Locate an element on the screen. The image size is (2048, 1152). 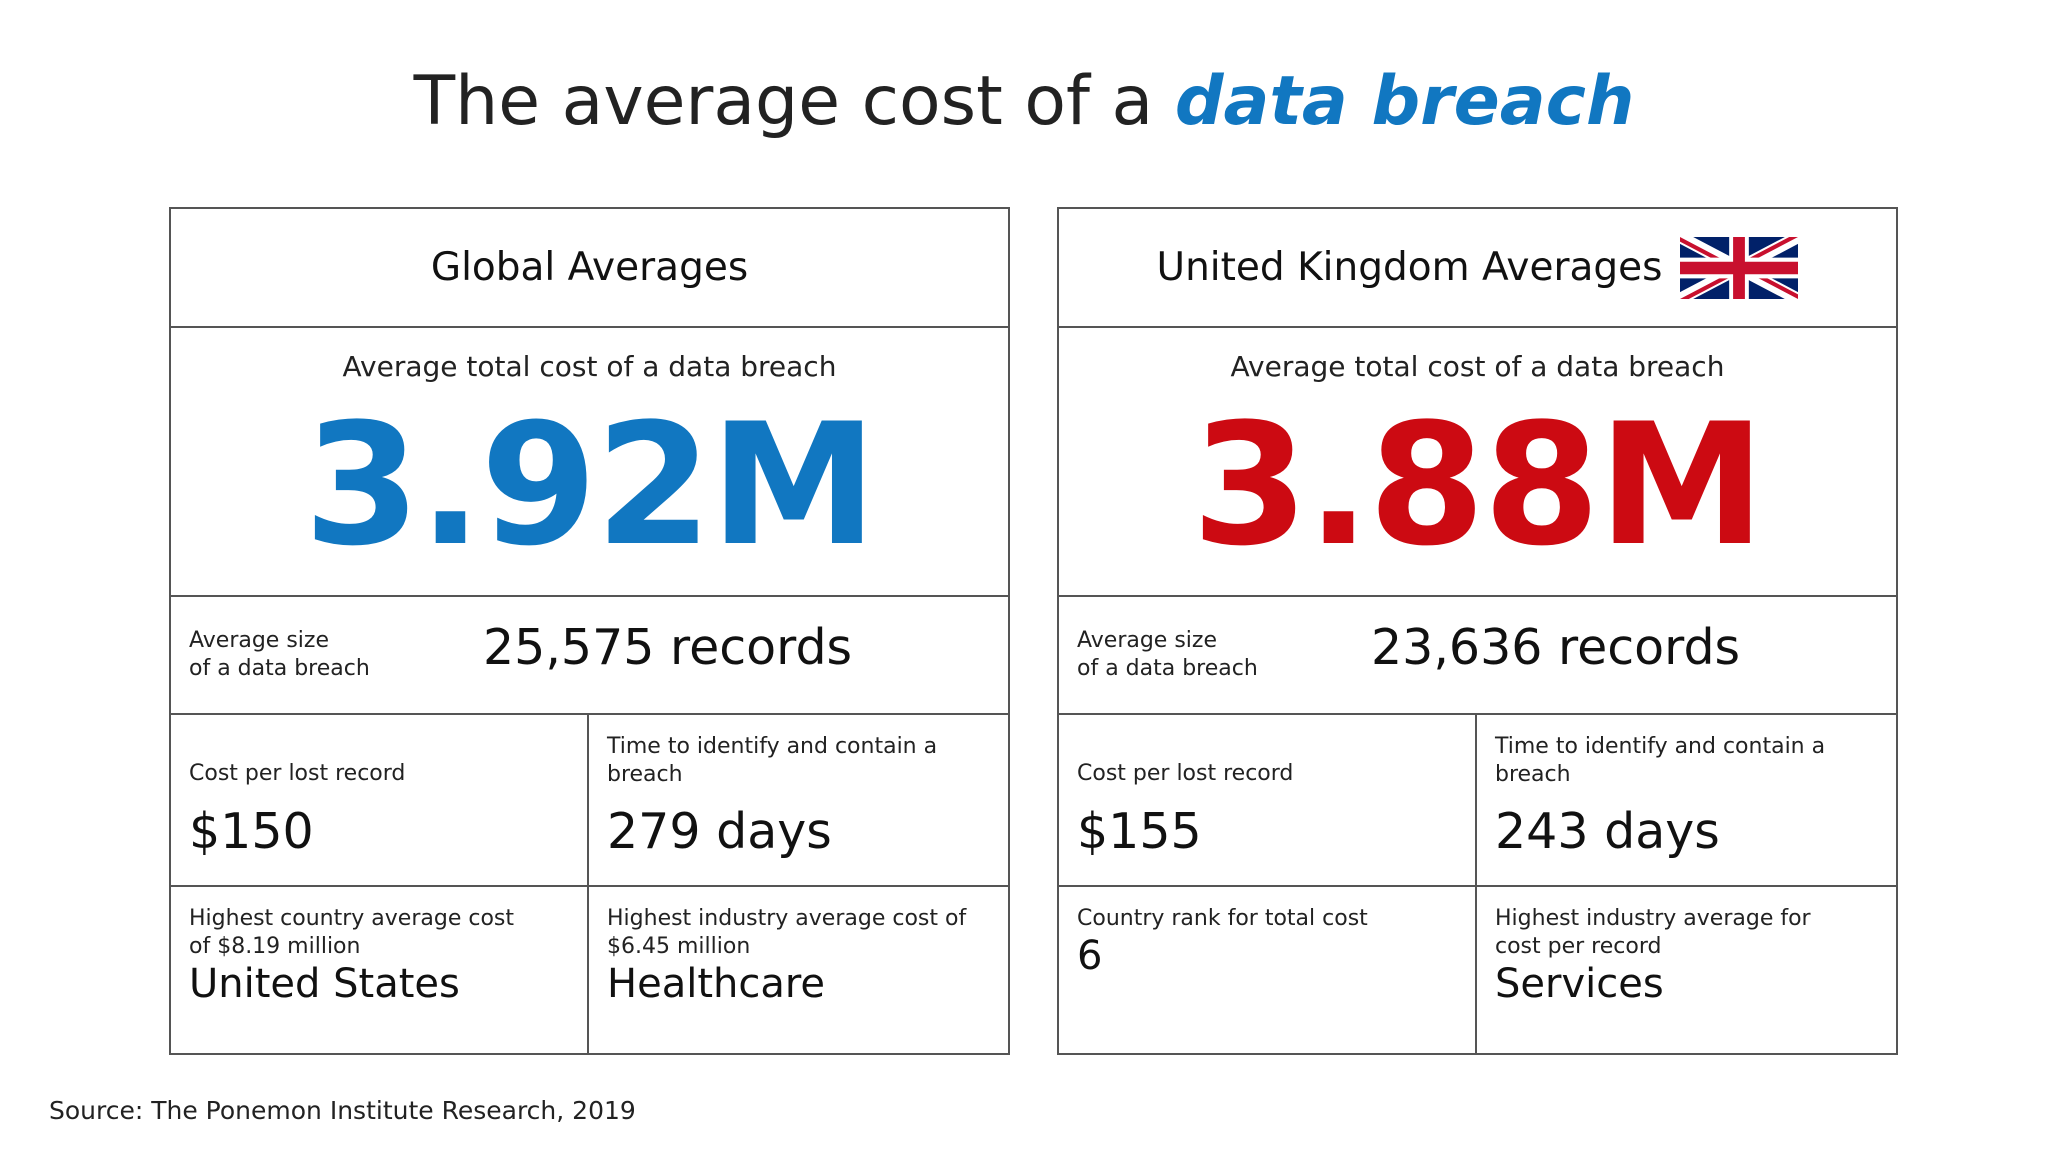
uk-total-cost-label: Average total cost of a data breach is located at coordinates (1477, 366).